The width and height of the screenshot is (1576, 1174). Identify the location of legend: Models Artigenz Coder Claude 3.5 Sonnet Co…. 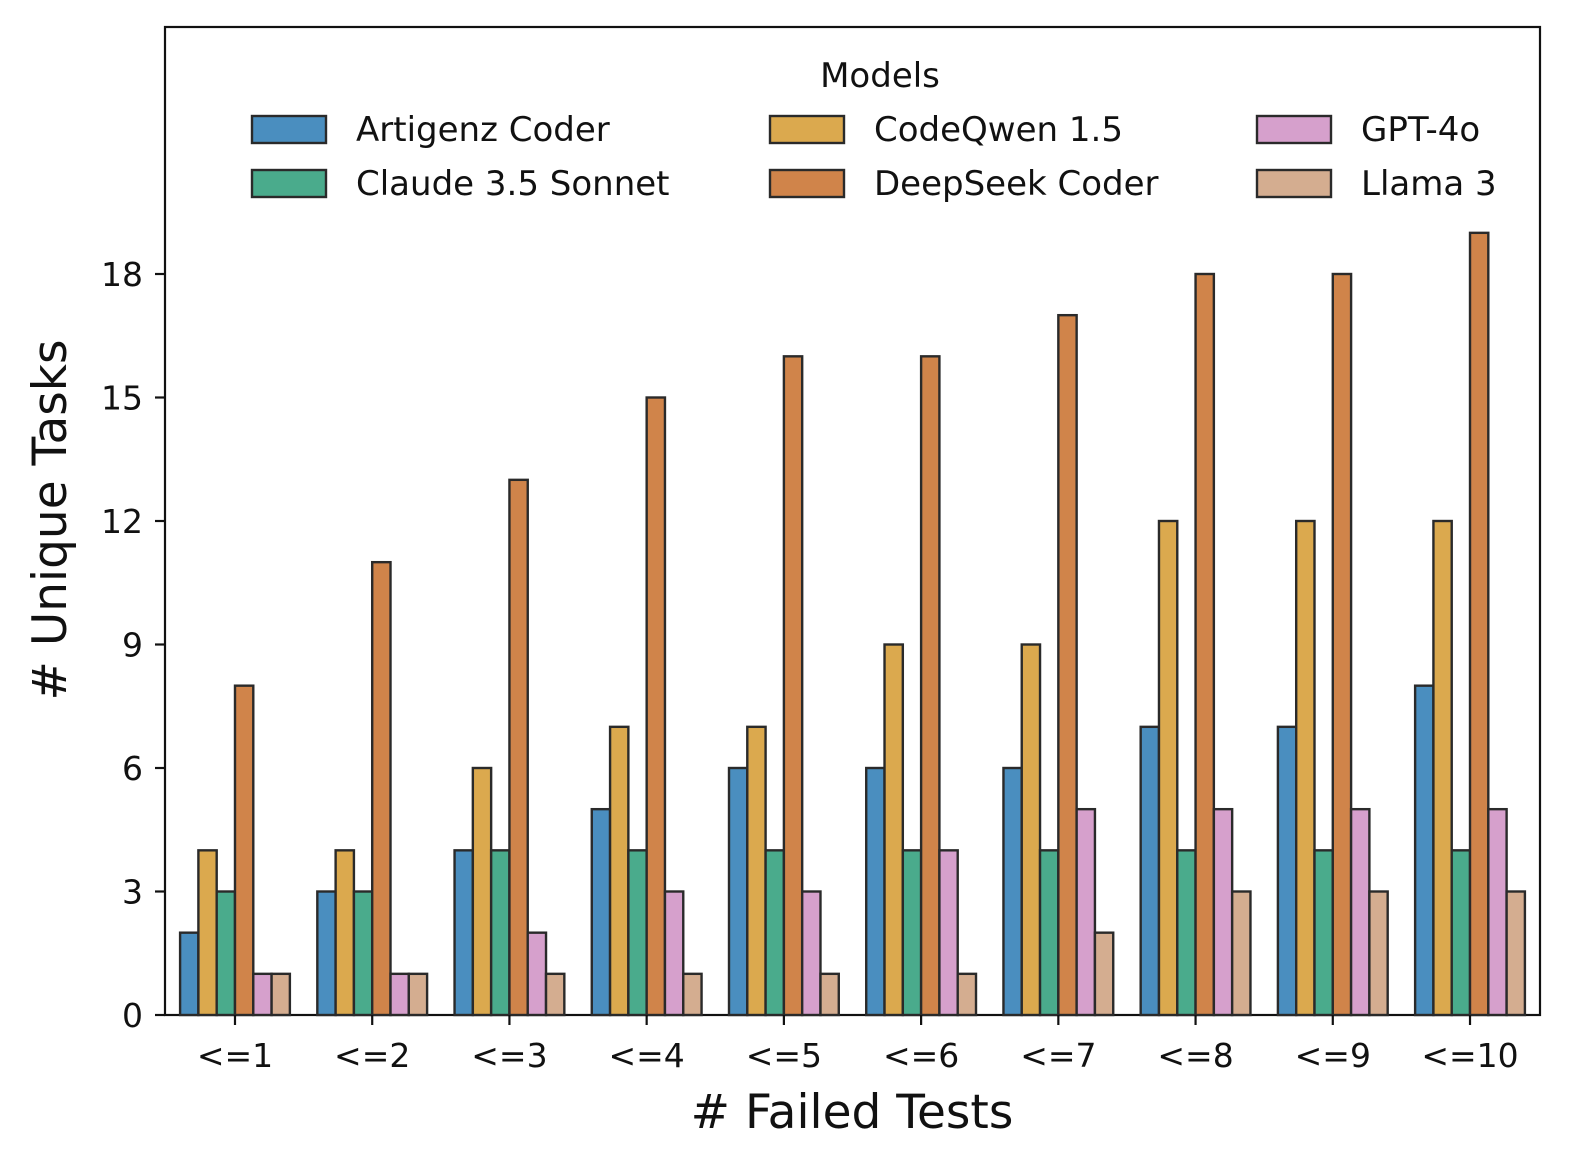
(873, 130).